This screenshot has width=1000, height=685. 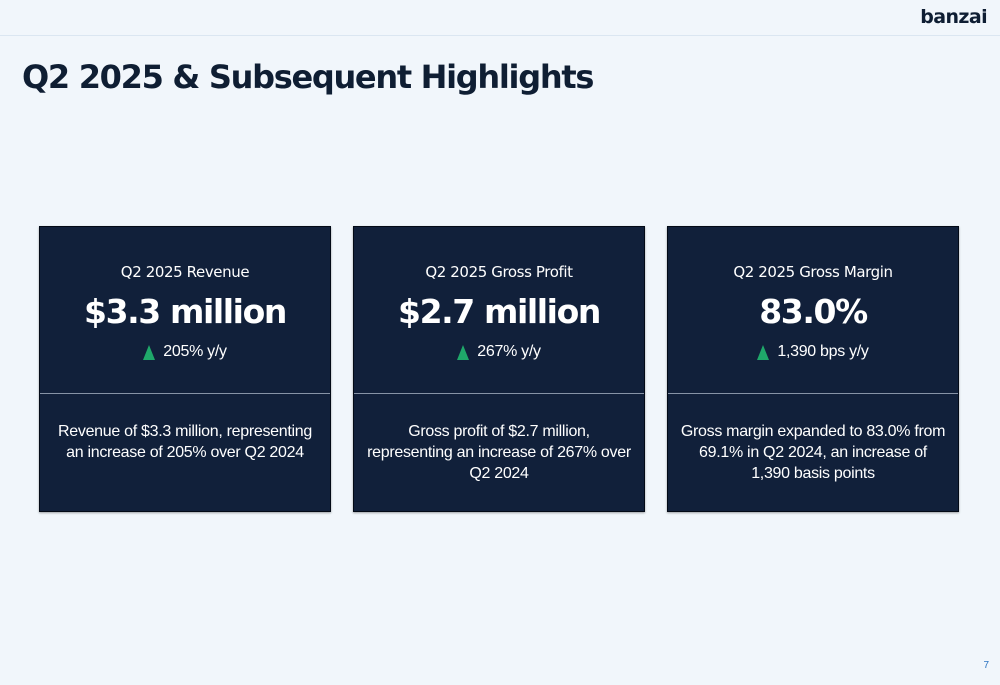 What do you see at coordinates (499, 311) in the screenshot?
I see `card-value: $2.7 million` at bounding box center [499, 311].